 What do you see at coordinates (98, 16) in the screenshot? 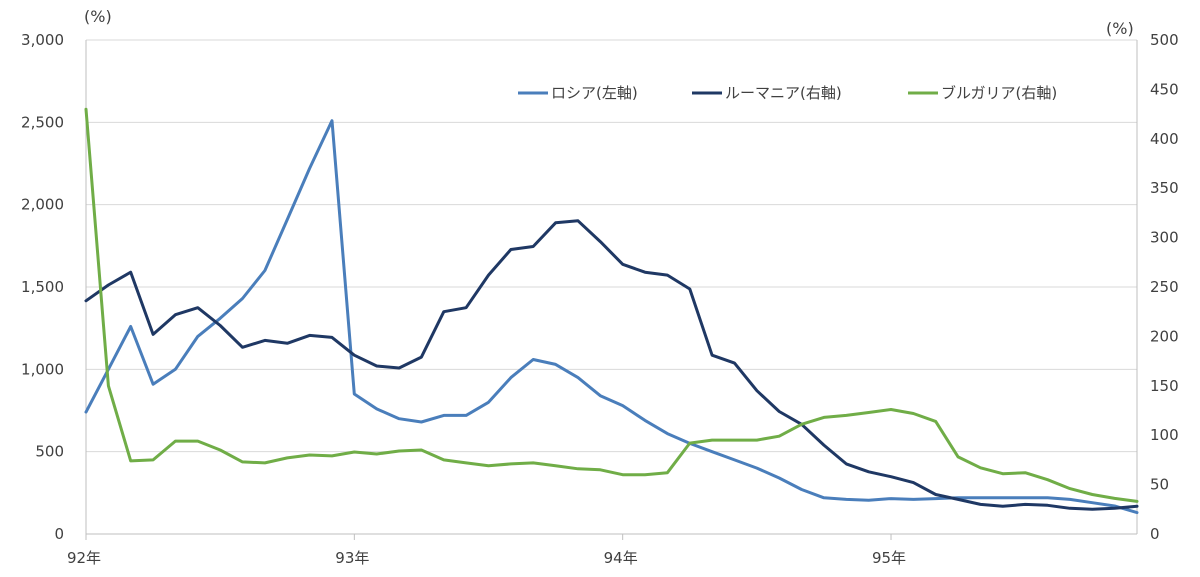
I see `left-axis-unit: (%)` at bounding box center [98, 16].